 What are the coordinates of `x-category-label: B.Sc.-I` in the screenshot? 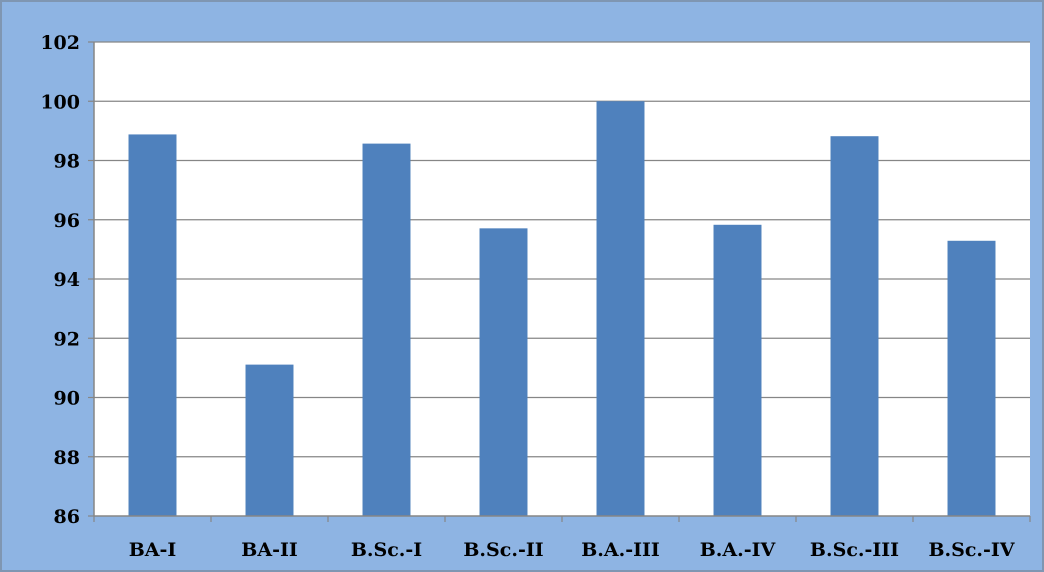 It's located at (386, 550).